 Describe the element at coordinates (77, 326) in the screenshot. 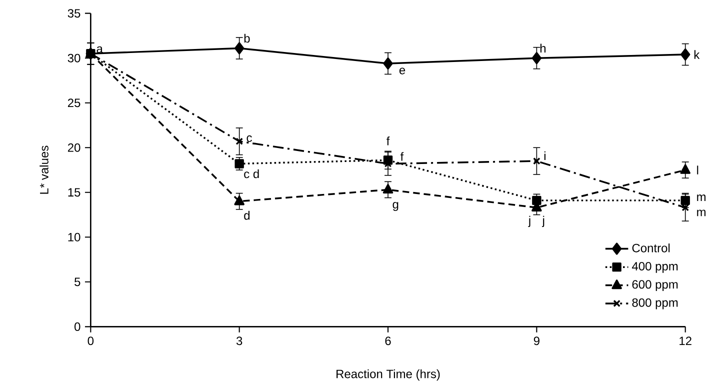

I see `y-tick-label: 0` at that location.